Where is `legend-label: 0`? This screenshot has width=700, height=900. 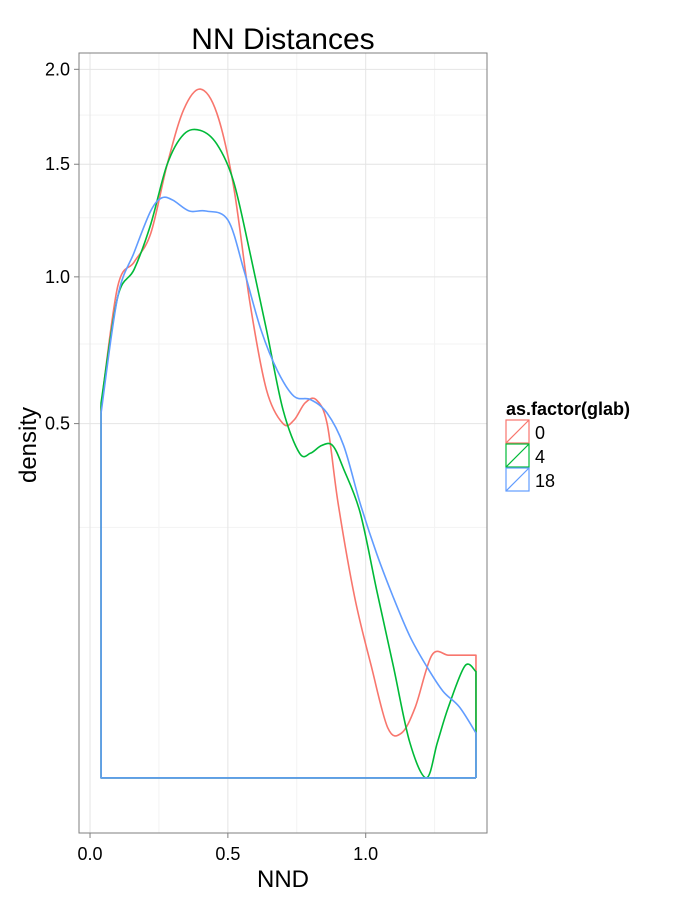 legend-label: 0 is located at coordinates (540, 433).